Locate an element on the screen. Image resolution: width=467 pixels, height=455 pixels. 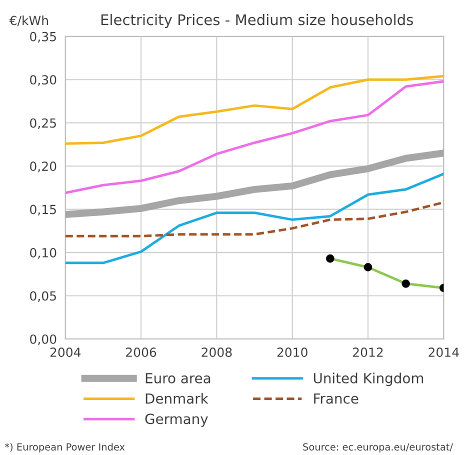
x-tick-label: 2014 is located at coordinates (443, 352).